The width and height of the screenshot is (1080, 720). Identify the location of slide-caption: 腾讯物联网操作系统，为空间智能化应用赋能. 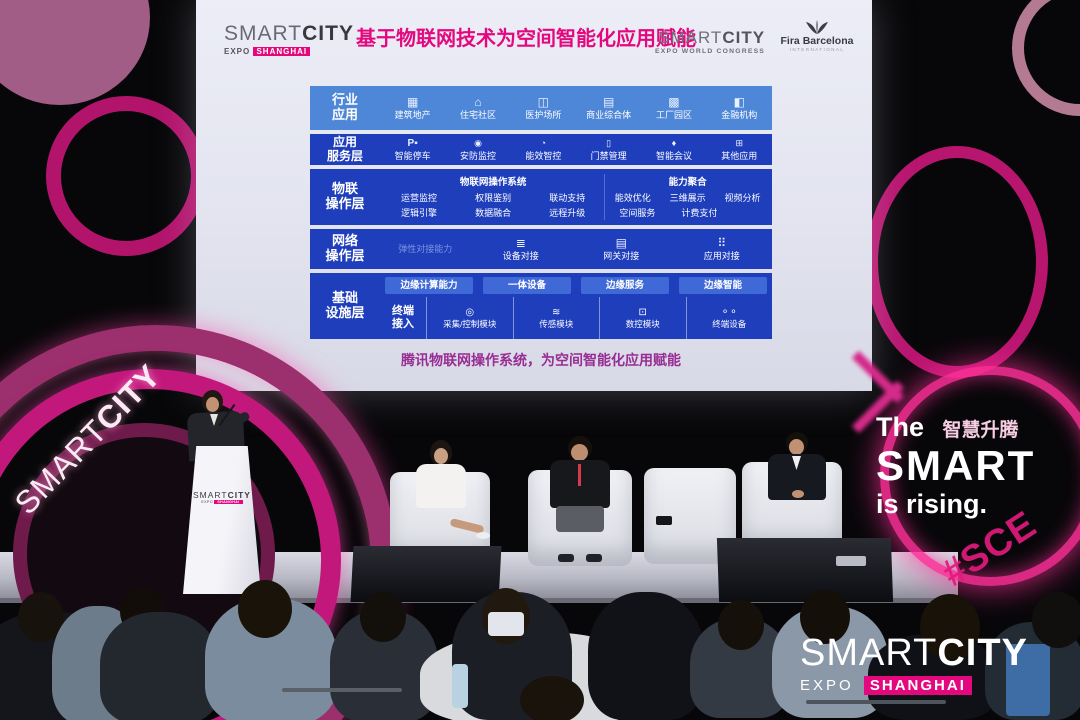
(541, 360).